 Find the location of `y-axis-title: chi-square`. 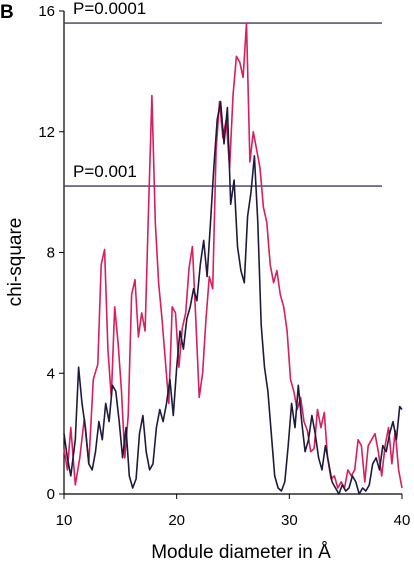

y-axis-title: chi-square is located at coordinates (15, 262).